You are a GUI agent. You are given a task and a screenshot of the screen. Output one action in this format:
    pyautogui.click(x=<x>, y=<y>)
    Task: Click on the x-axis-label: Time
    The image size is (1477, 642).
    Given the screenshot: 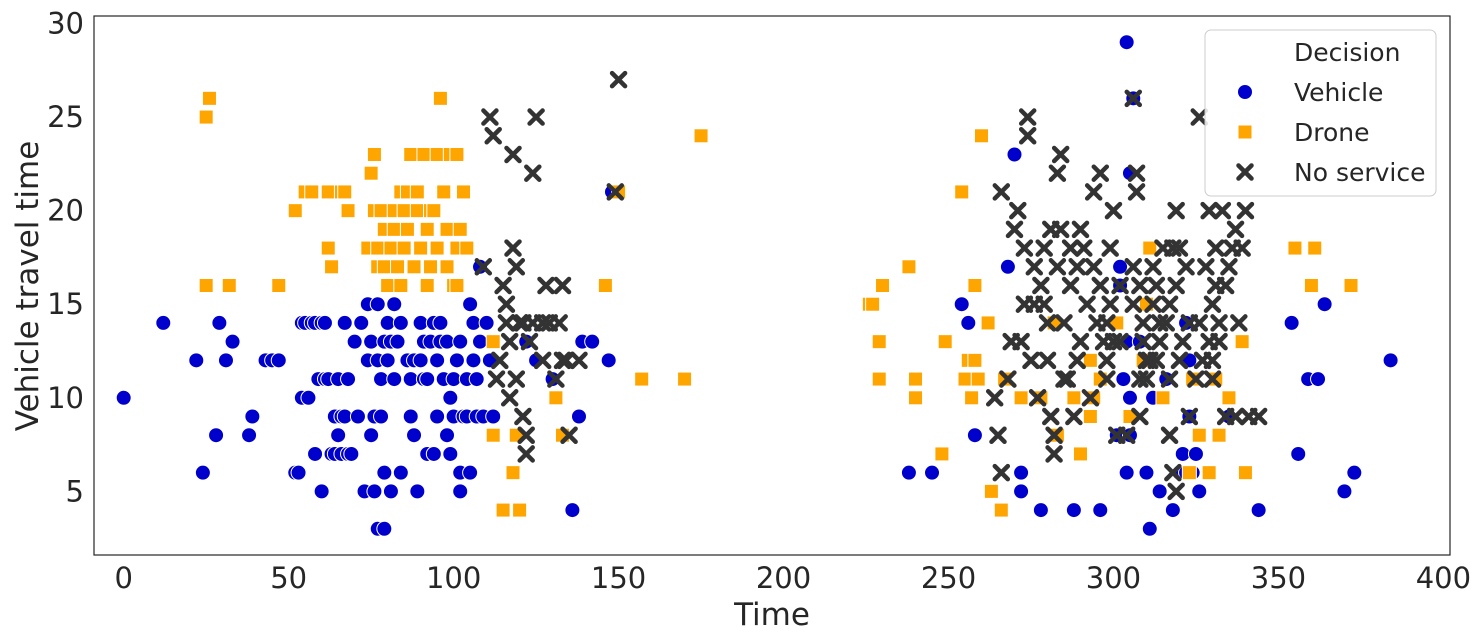 What is the action you would take?
    pyautogui.click(x=771, y=615)
    